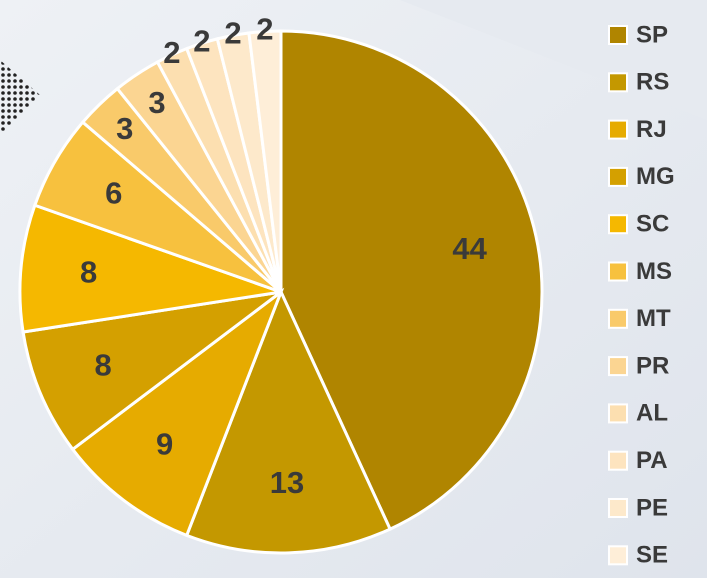  Describe the element at coordinates (651, 129) in the screenshot. I see `legend-label: RJ` at that location.